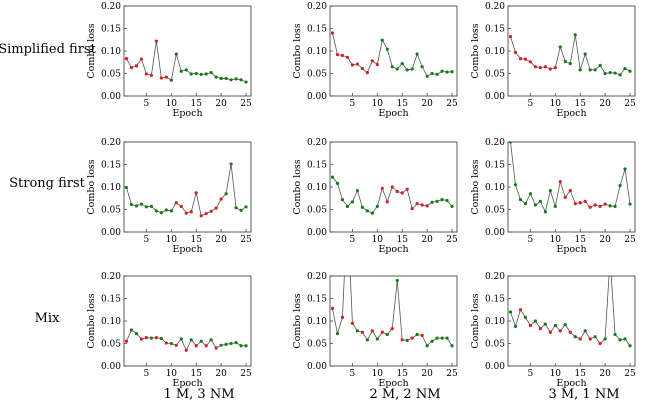  Describe the element at coordinates (570, 178) in the screenshot. I see `series-group` at that location.